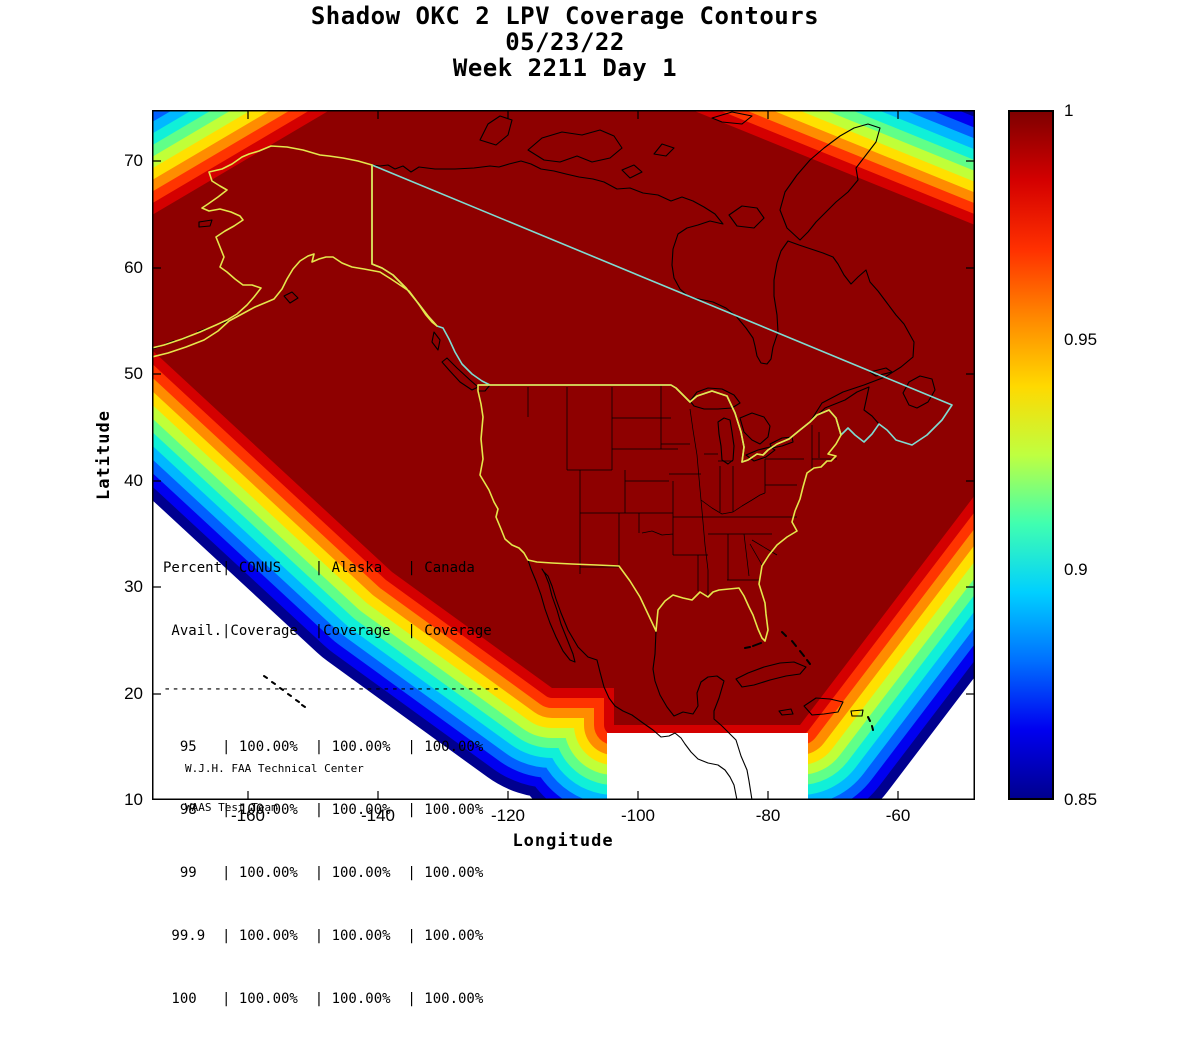  Describe the element at coordinates (323, 810) in the screenshot. I see `table-row: 98 | 100.00% | 100.00% | 100.00%` at that location.